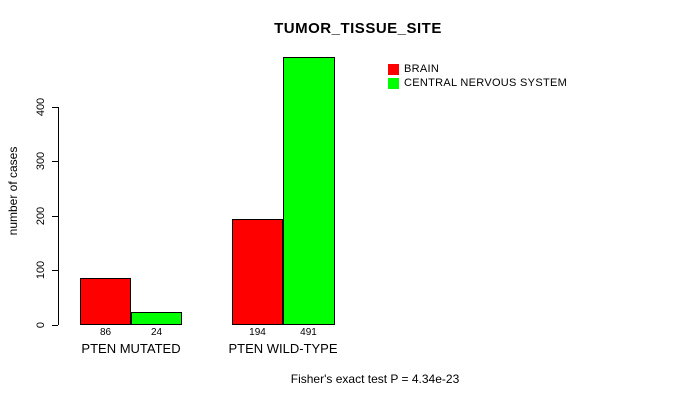 Image resolution: width=690 pixels, height=400 pixels. I want to click on bar-value-label: 24, so click(156, 332).